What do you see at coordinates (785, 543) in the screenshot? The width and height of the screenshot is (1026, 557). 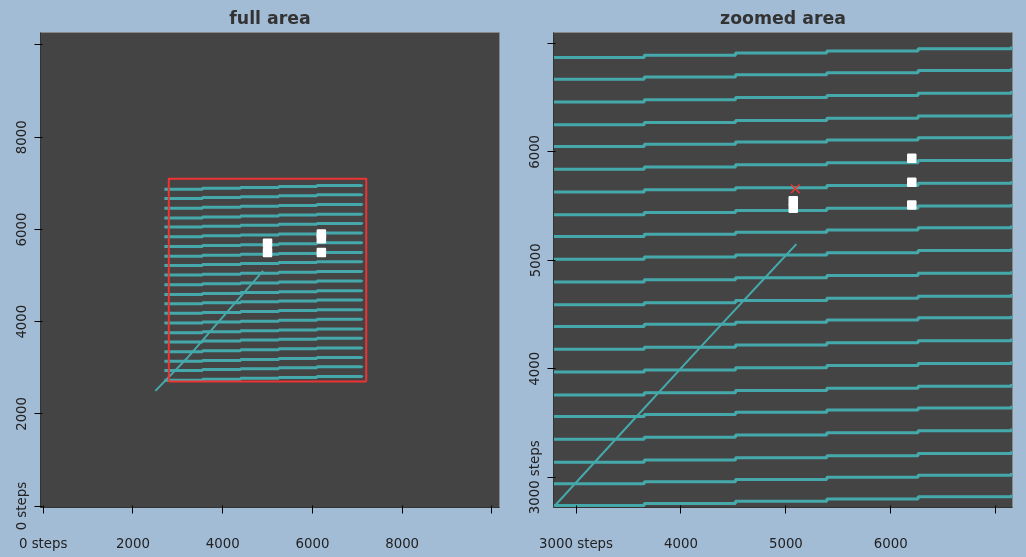 I see `x-tick-label: 5000` at bounding box center [785, 543].